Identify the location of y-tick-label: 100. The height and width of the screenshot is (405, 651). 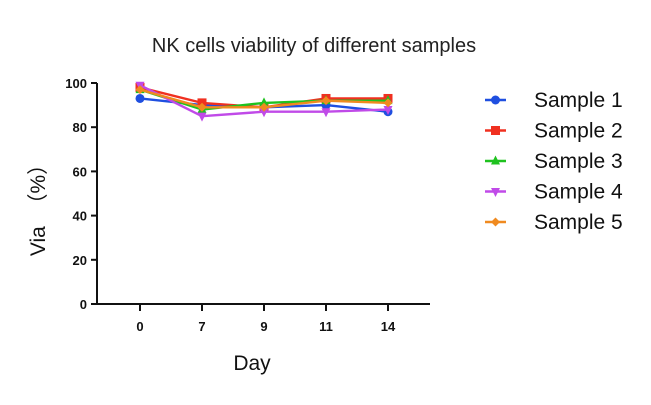
(76, 83).